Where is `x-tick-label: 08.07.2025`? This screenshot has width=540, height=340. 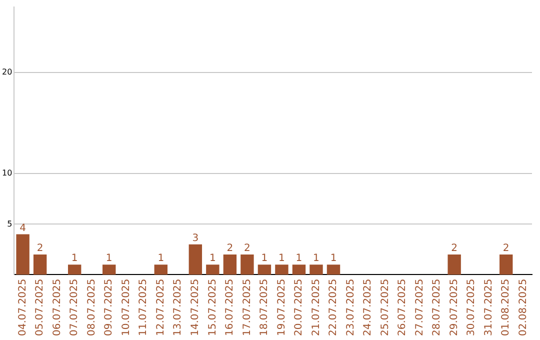 x-tick-label: 08.07.2025 is located at coordinates (92, 307).